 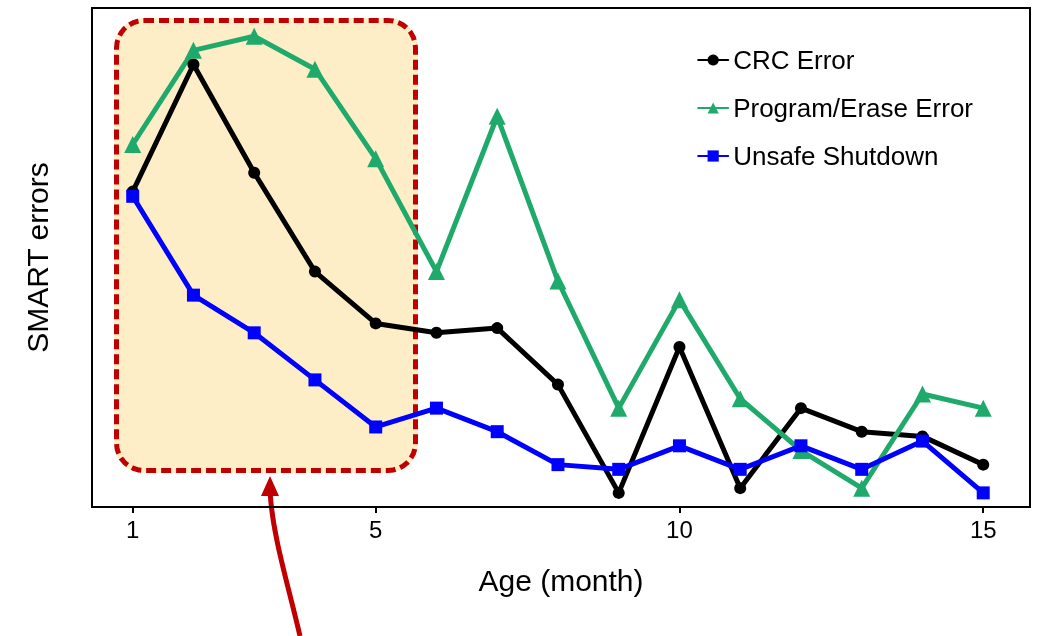 What do you see at coordinates (853, 108) in the screenshot?
I see `legend-label: Program/Erase Error` at bounding box center [853, 108].